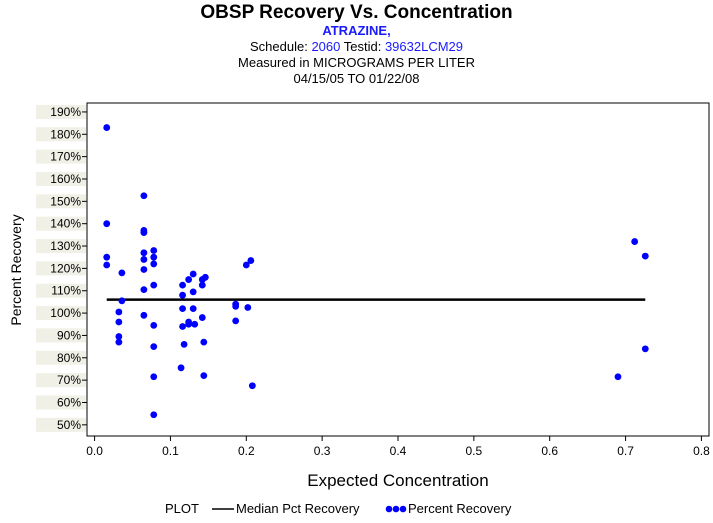 The image size is (713, 523). Describe the element at coordinates (246, 451) in the screenshot. I see `x-tick-label: 0.2` at that location.